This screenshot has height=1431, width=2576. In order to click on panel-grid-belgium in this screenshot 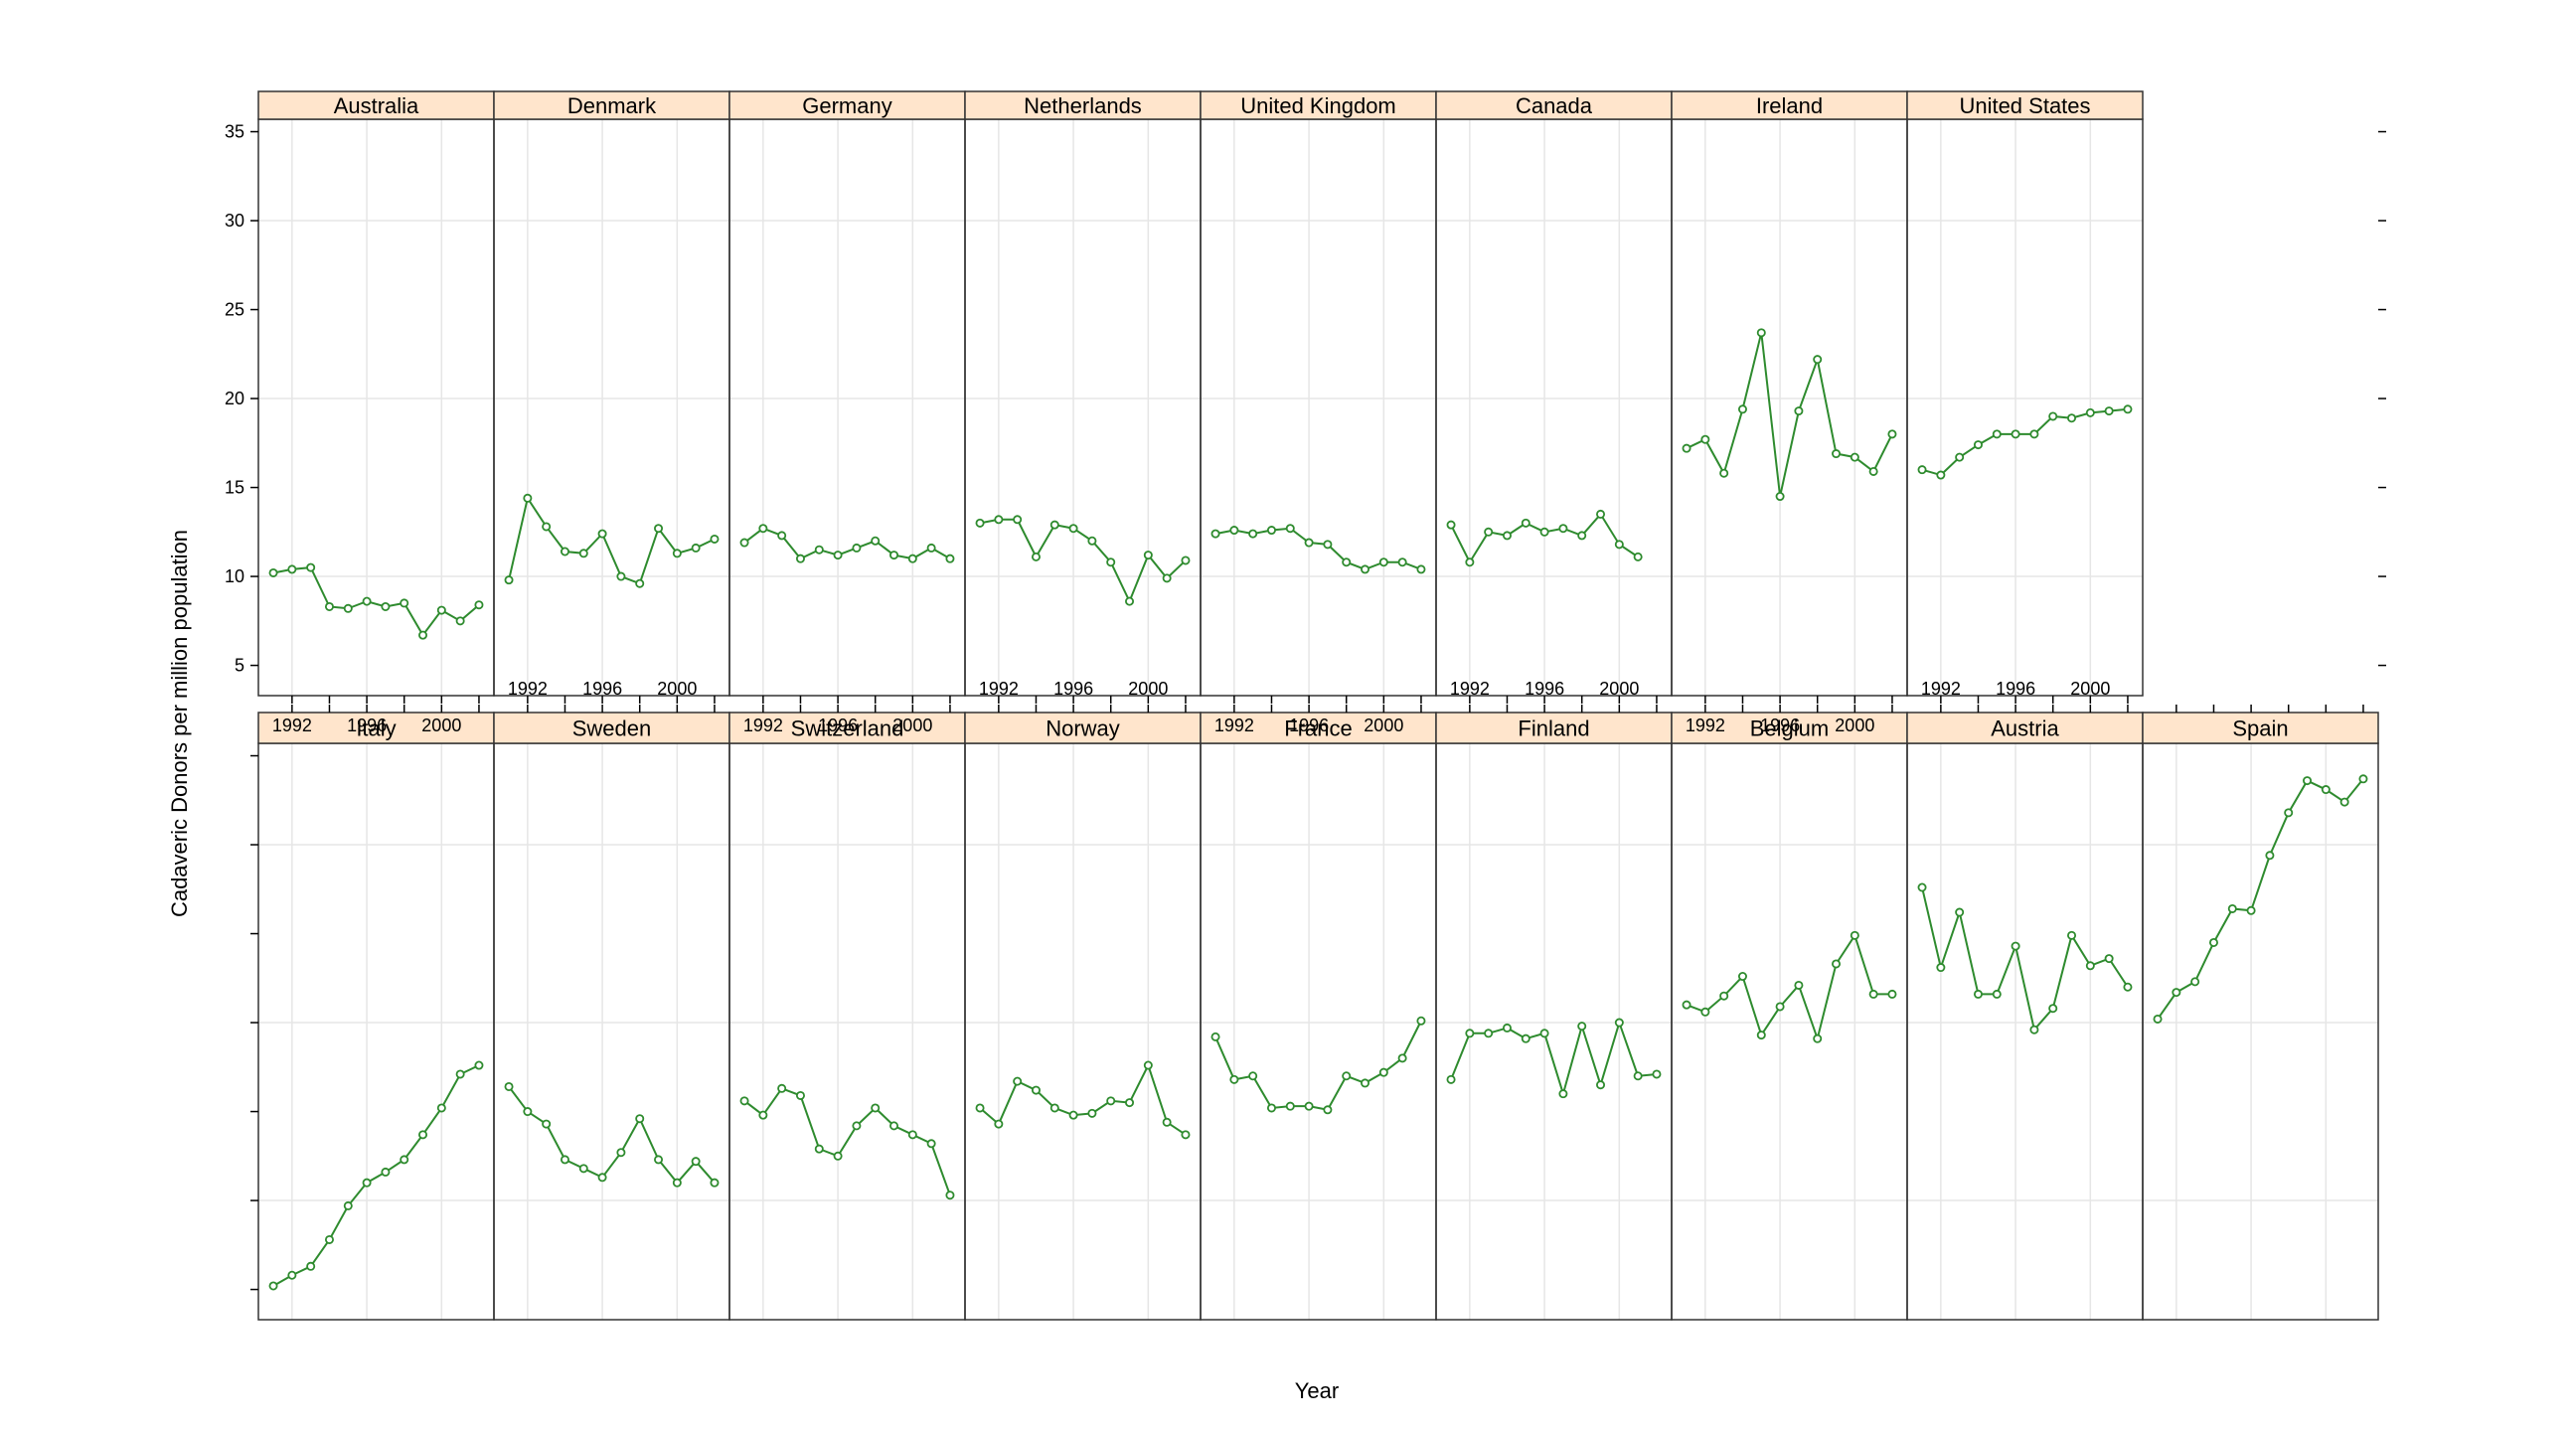, I will do `click(1789, 1031)`.